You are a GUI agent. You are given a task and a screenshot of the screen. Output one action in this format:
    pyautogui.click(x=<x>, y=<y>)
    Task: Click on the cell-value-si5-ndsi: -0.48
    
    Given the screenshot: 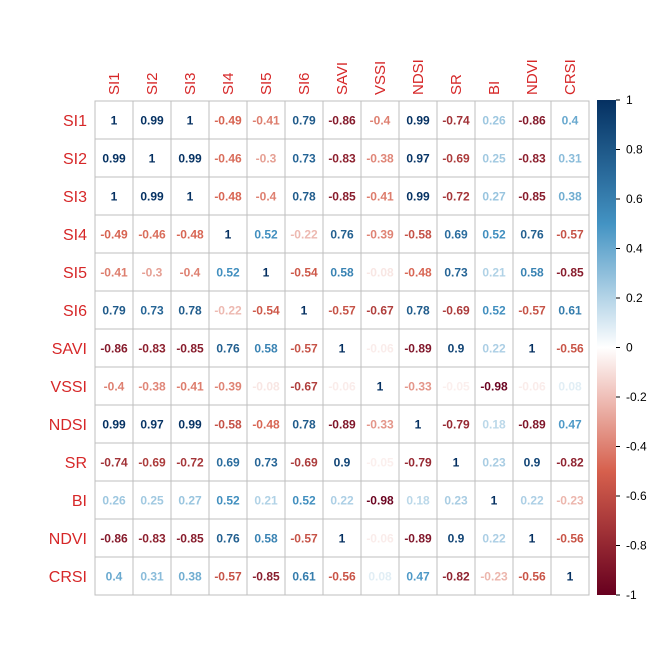 What is the action you would take?
    pyautogui.click(x=418, y=273)
    